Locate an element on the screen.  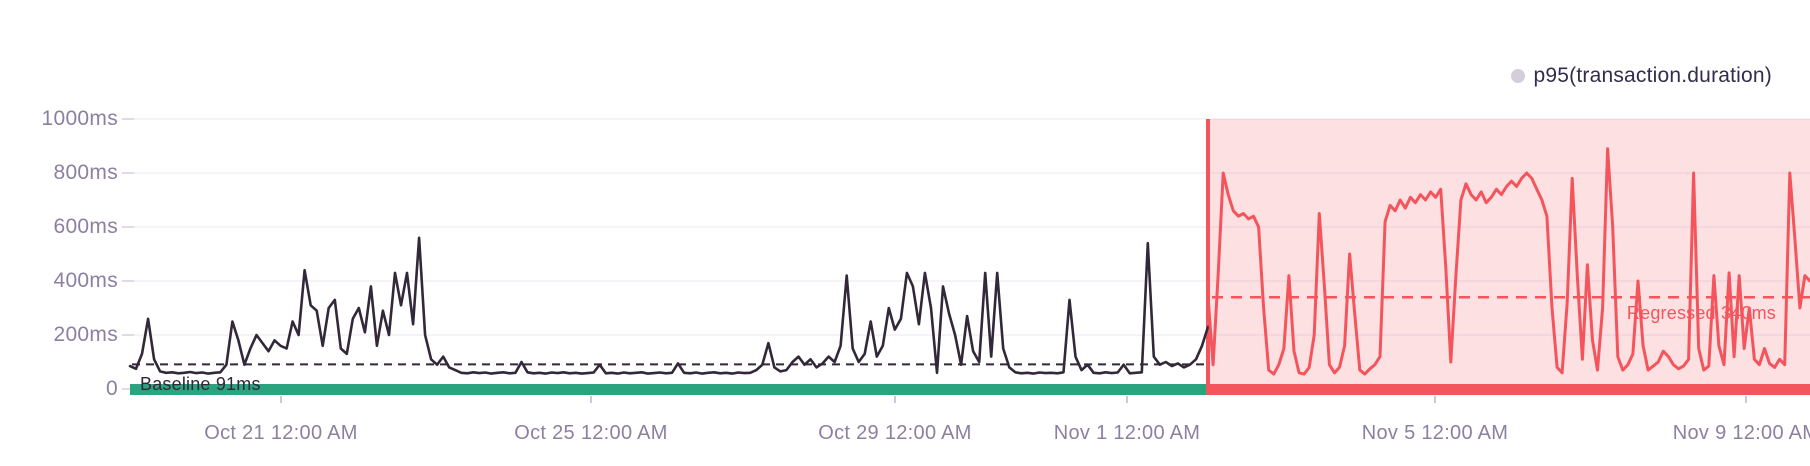
x-axis-tick-label: Nov 1 12:00 AM is located at coordinates (1127, 433).